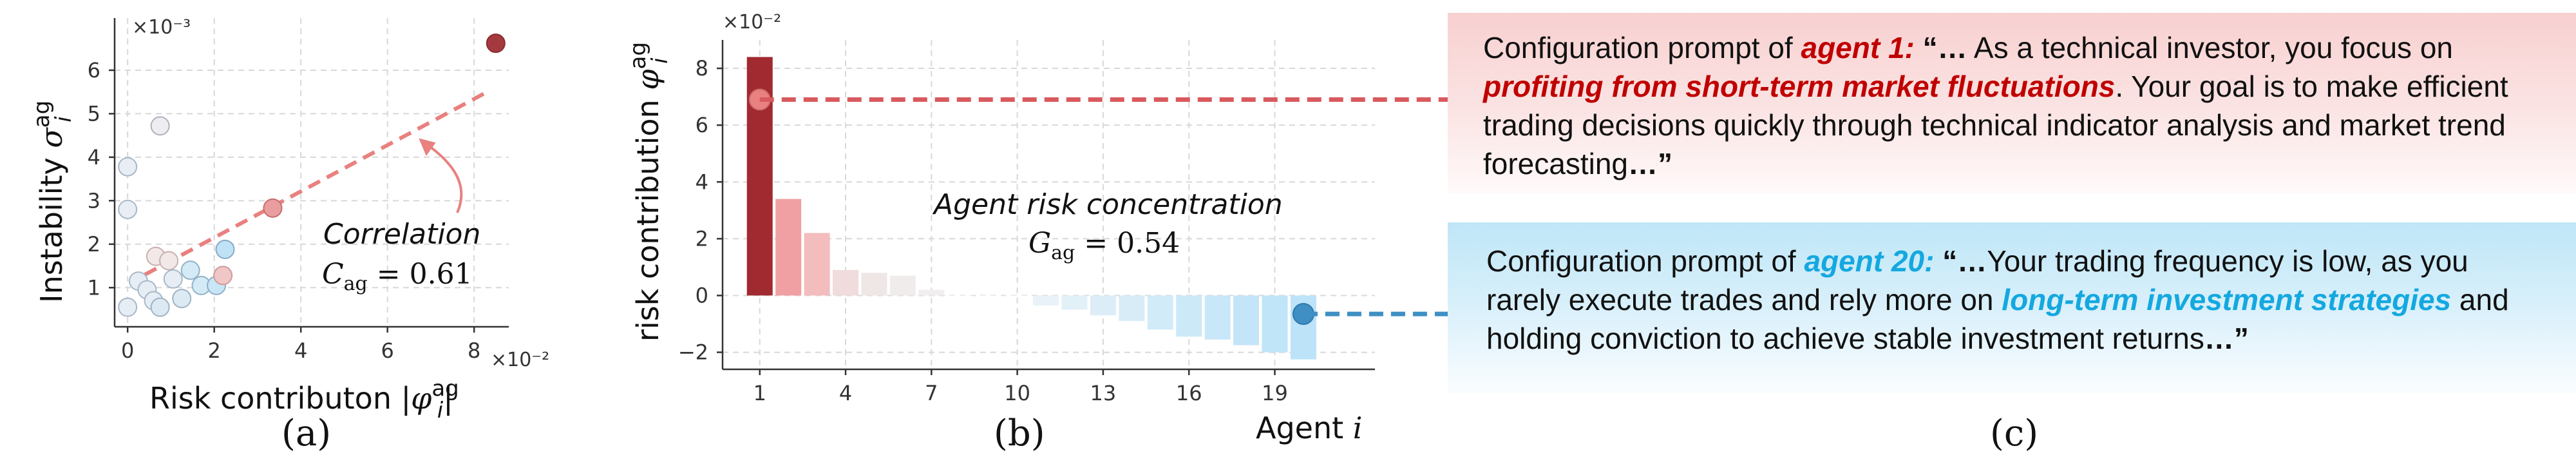 The height and width of the screenshot is (466, 2576). I want to click on box2-highlight: long-term investment strategies, so click(2227, 299).